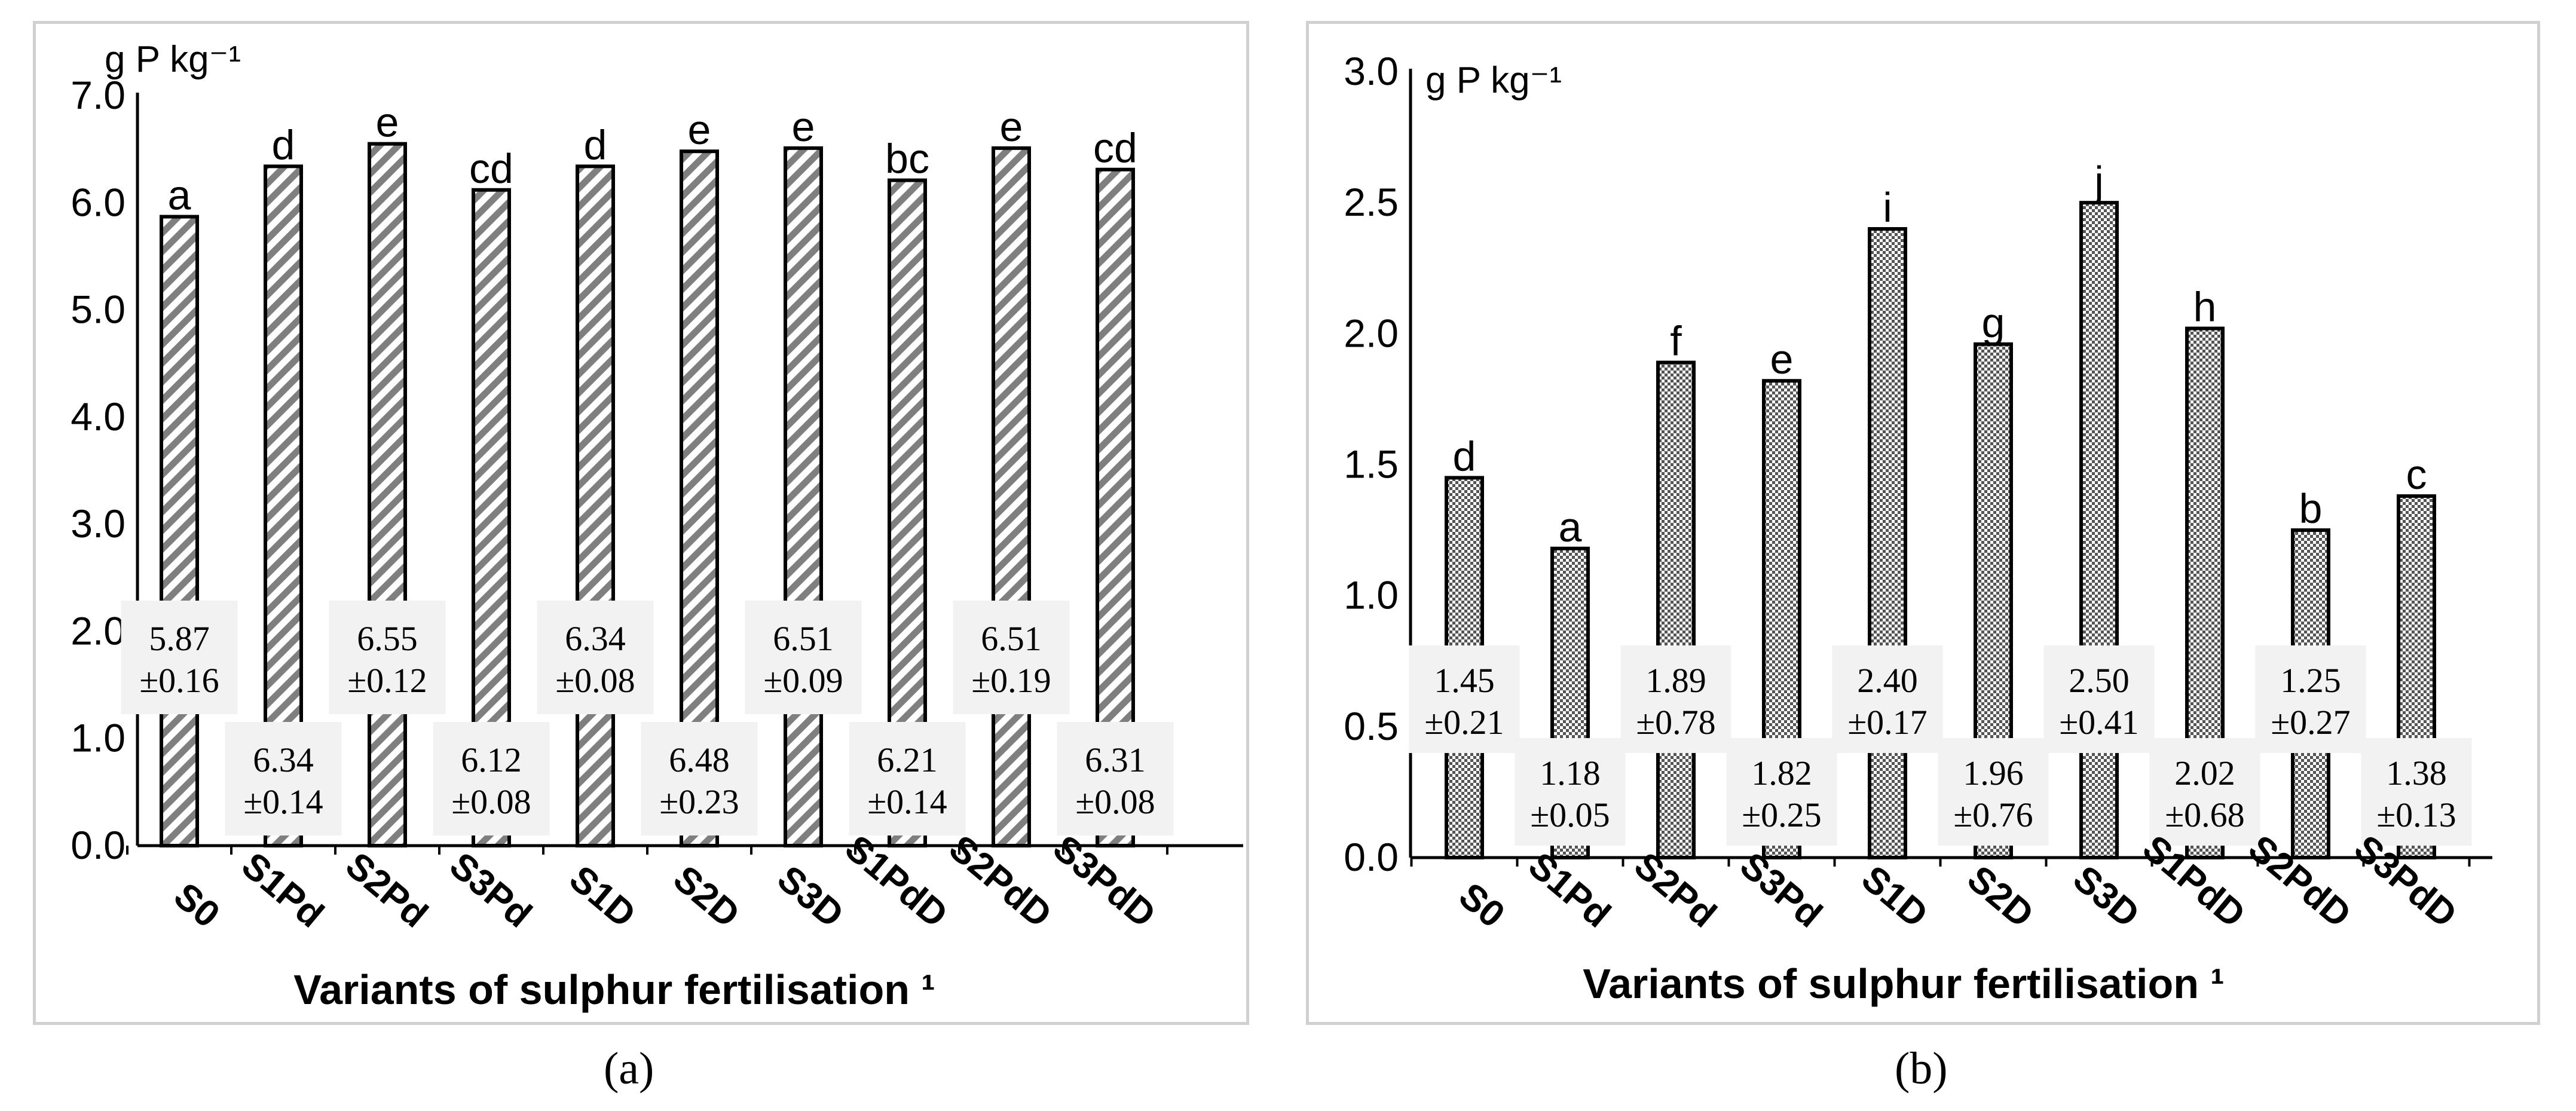 The height and width of the screenshot is (1111, 2576). I want to click on significance-letter: j, so click(2098, 181).